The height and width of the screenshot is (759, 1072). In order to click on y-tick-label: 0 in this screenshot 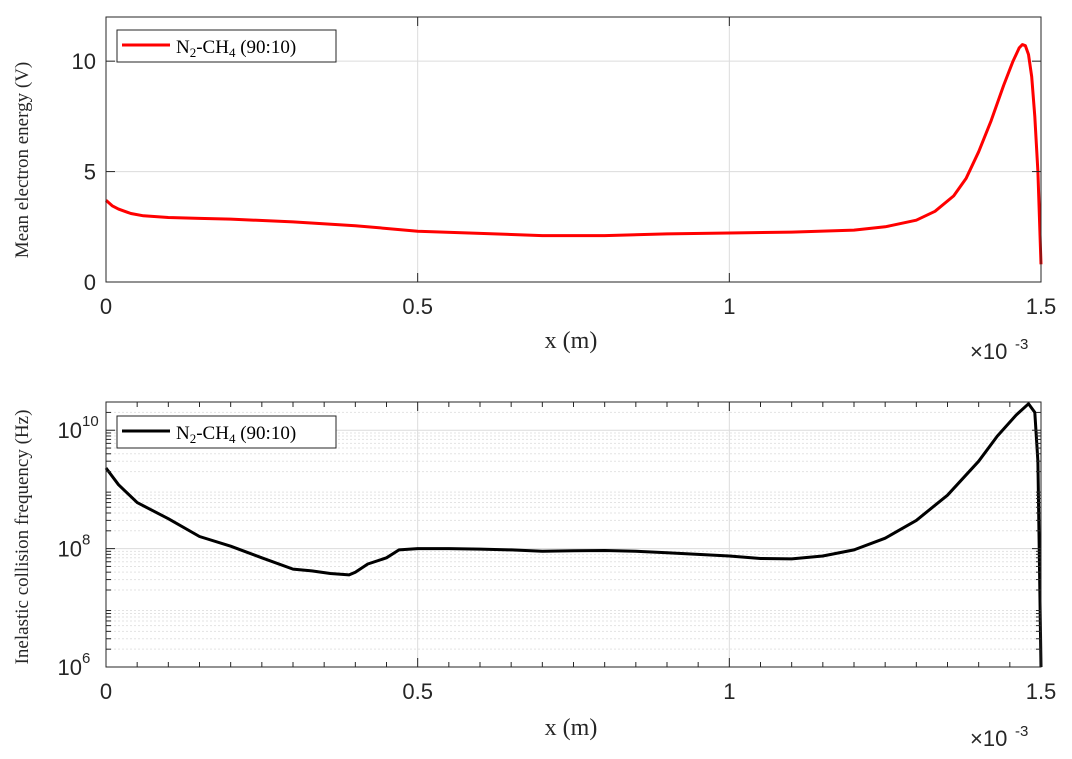, I will do `click(90, 282)`.